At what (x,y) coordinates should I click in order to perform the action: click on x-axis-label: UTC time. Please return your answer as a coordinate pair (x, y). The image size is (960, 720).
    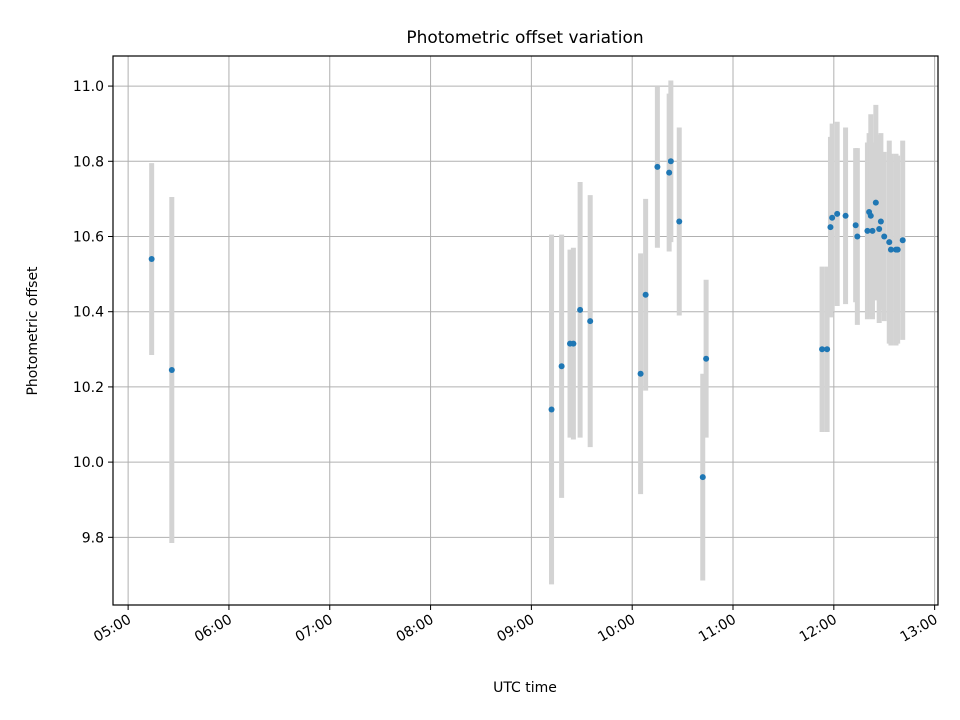
    Looking at the image, I should click on (525, 688).